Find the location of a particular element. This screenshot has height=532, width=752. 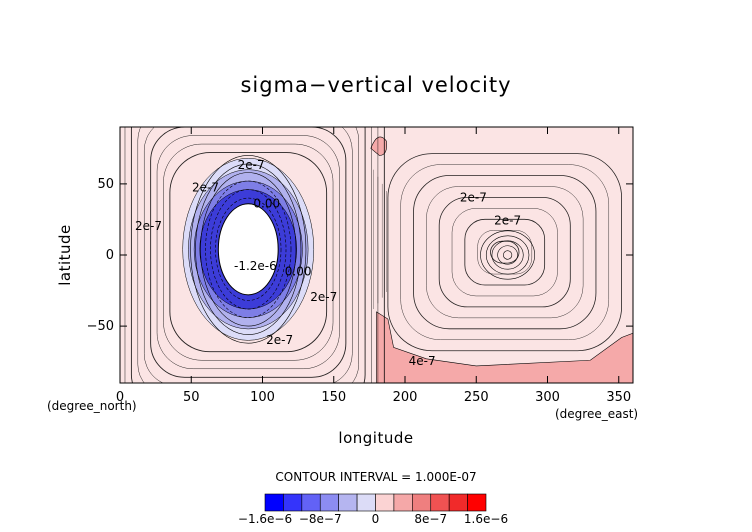

x-tick-label: 200 is located at coordinates (405, 397).